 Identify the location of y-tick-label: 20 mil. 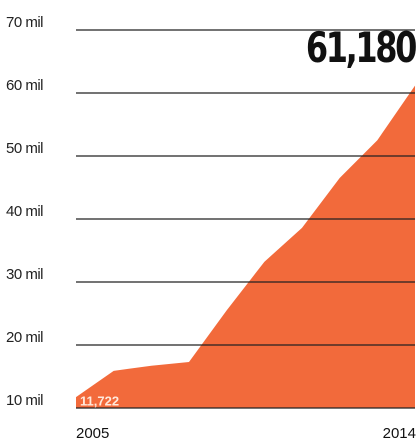
(24, 337).